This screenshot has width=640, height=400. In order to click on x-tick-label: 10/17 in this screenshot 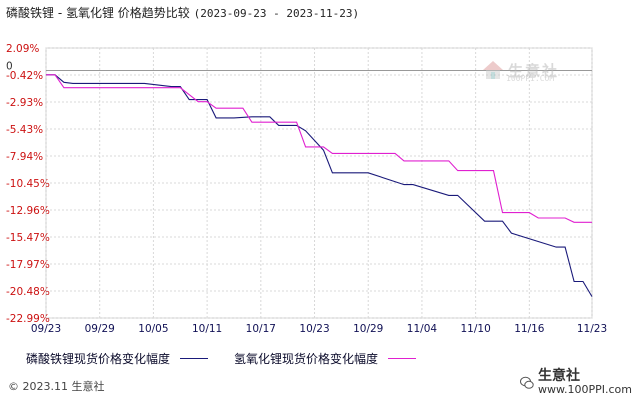, I will do `click(261, 329)`.